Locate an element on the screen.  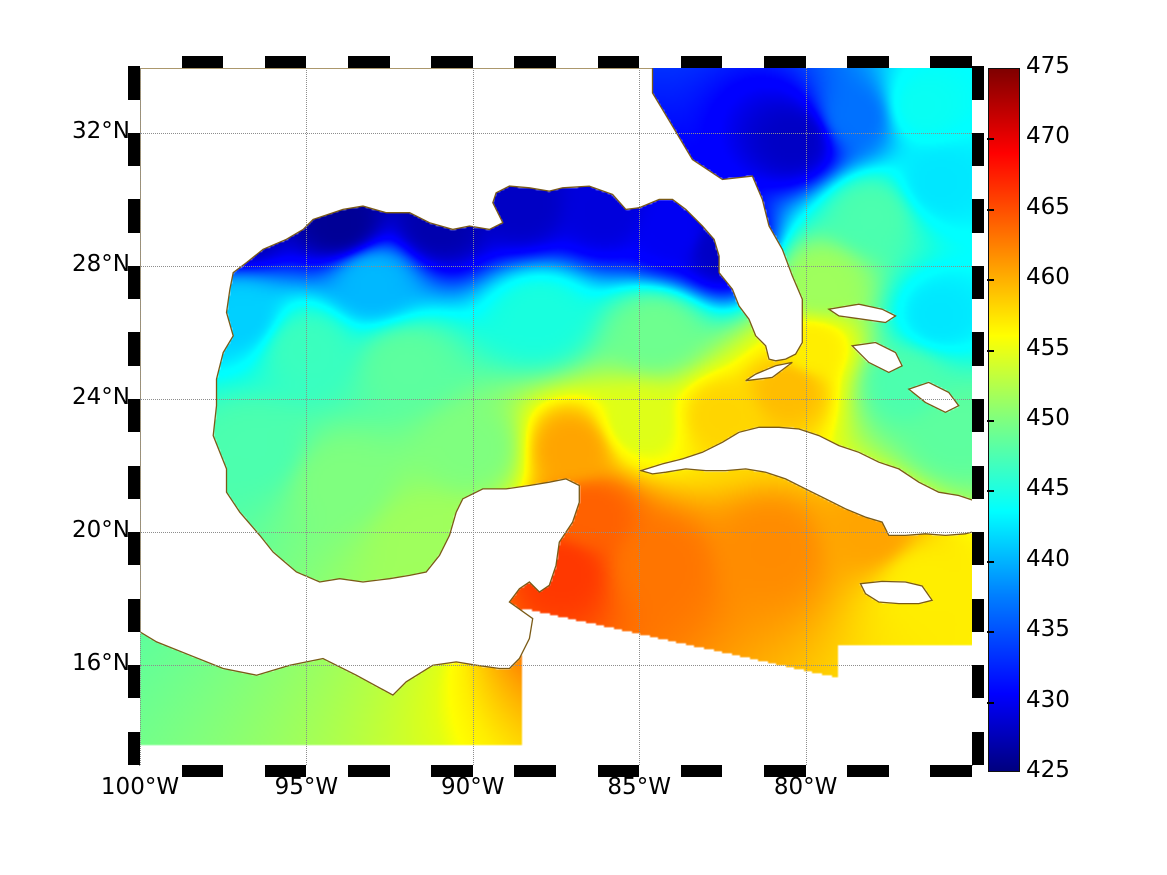
colorbar-gradient is located at coordinates (1004, 420).